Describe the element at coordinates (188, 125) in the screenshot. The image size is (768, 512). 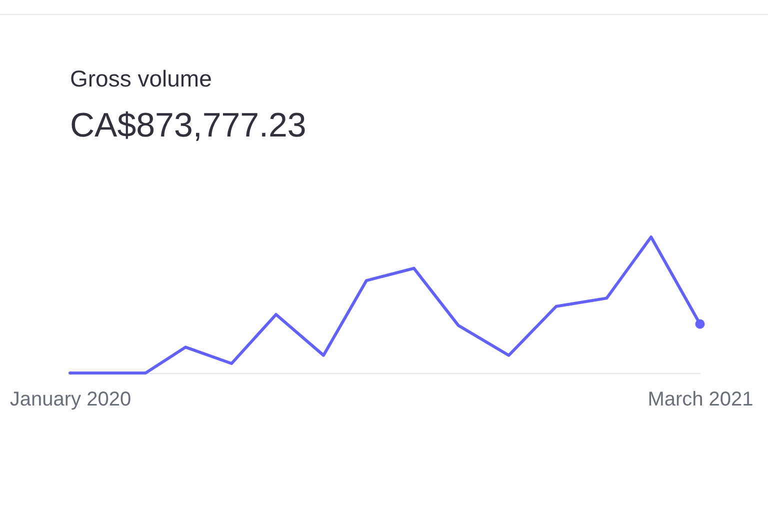
I see `chart-subtitle: CA$873,777.23` at that location.